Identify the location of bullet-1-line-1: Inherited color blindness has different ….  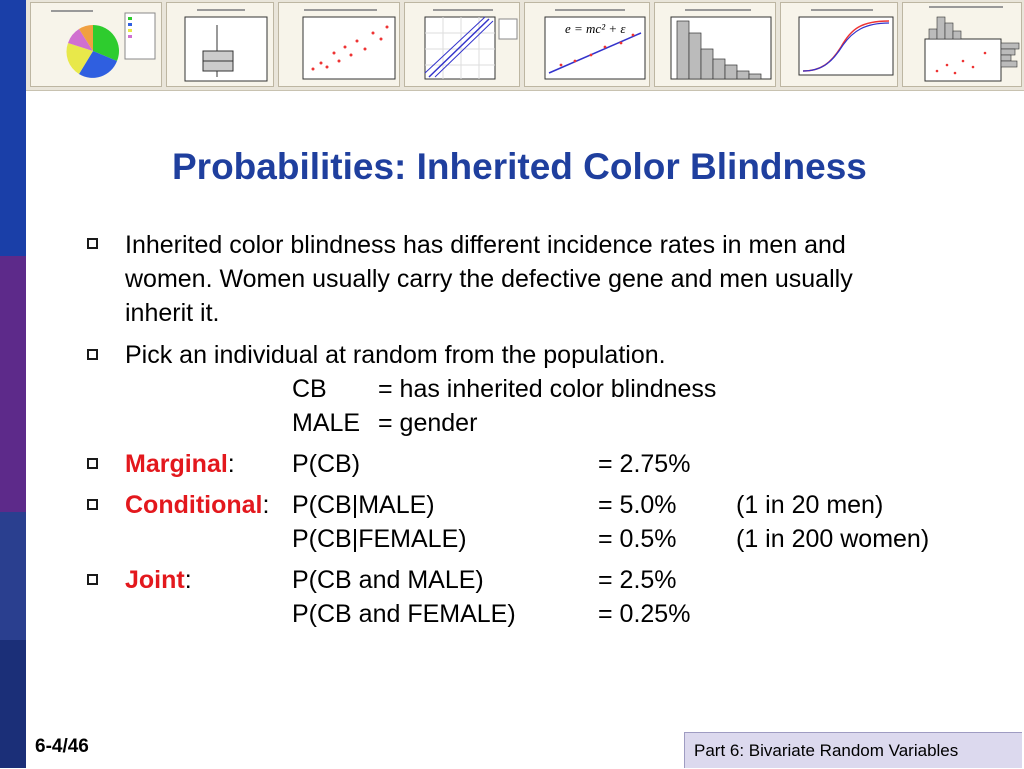
(485, 245).